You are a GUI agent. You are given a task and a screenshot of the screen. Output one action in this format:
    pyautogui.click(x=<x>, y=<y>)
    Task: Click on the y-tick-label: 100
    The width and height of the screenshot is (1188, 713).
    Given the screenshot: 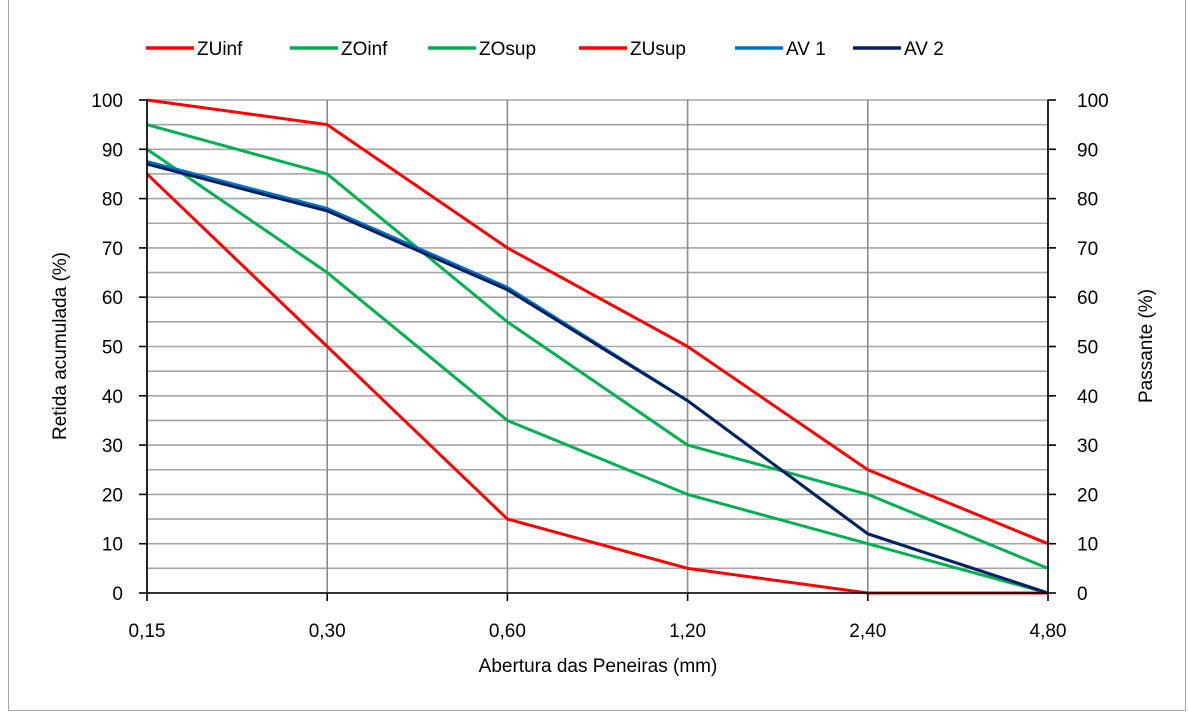 What is the action you would take?
    pyautogui.click(x=107, y=101)
    